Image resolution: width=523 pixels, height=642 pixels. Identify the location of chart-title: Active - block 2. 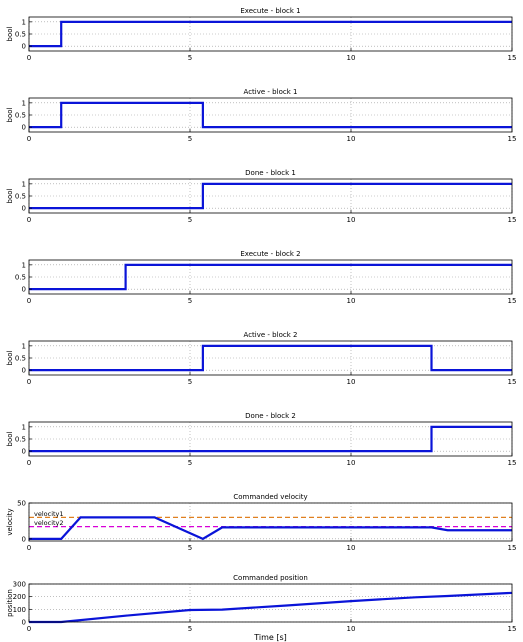
(271, 335).